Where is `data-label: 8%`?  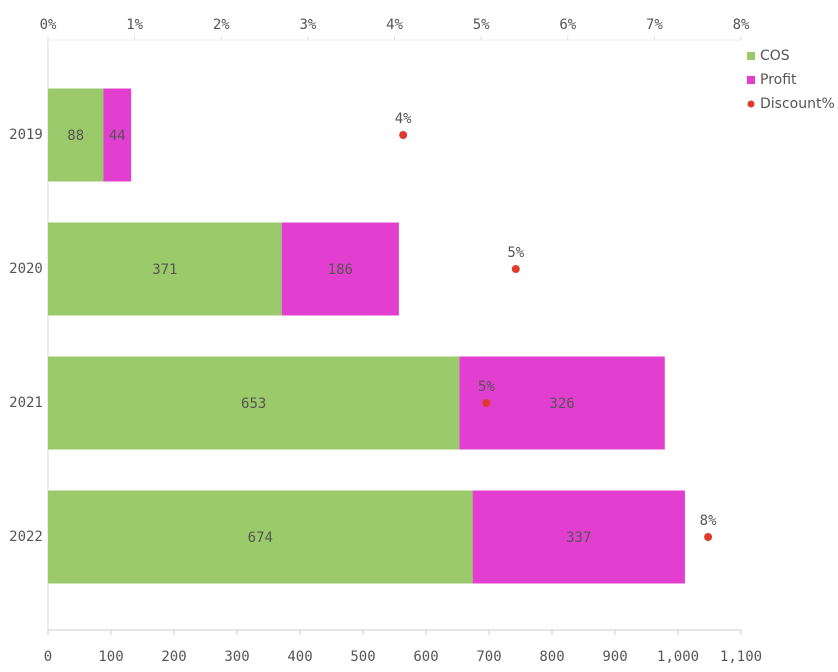 data-label: 8% is located at coordinates (708, 521).